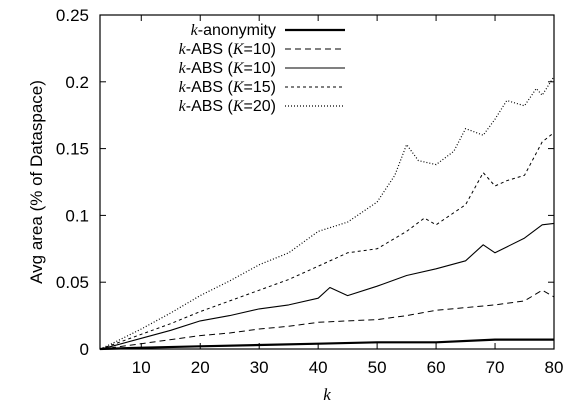  I want to click on y-tick-label: 0.15, so click(72, 149).